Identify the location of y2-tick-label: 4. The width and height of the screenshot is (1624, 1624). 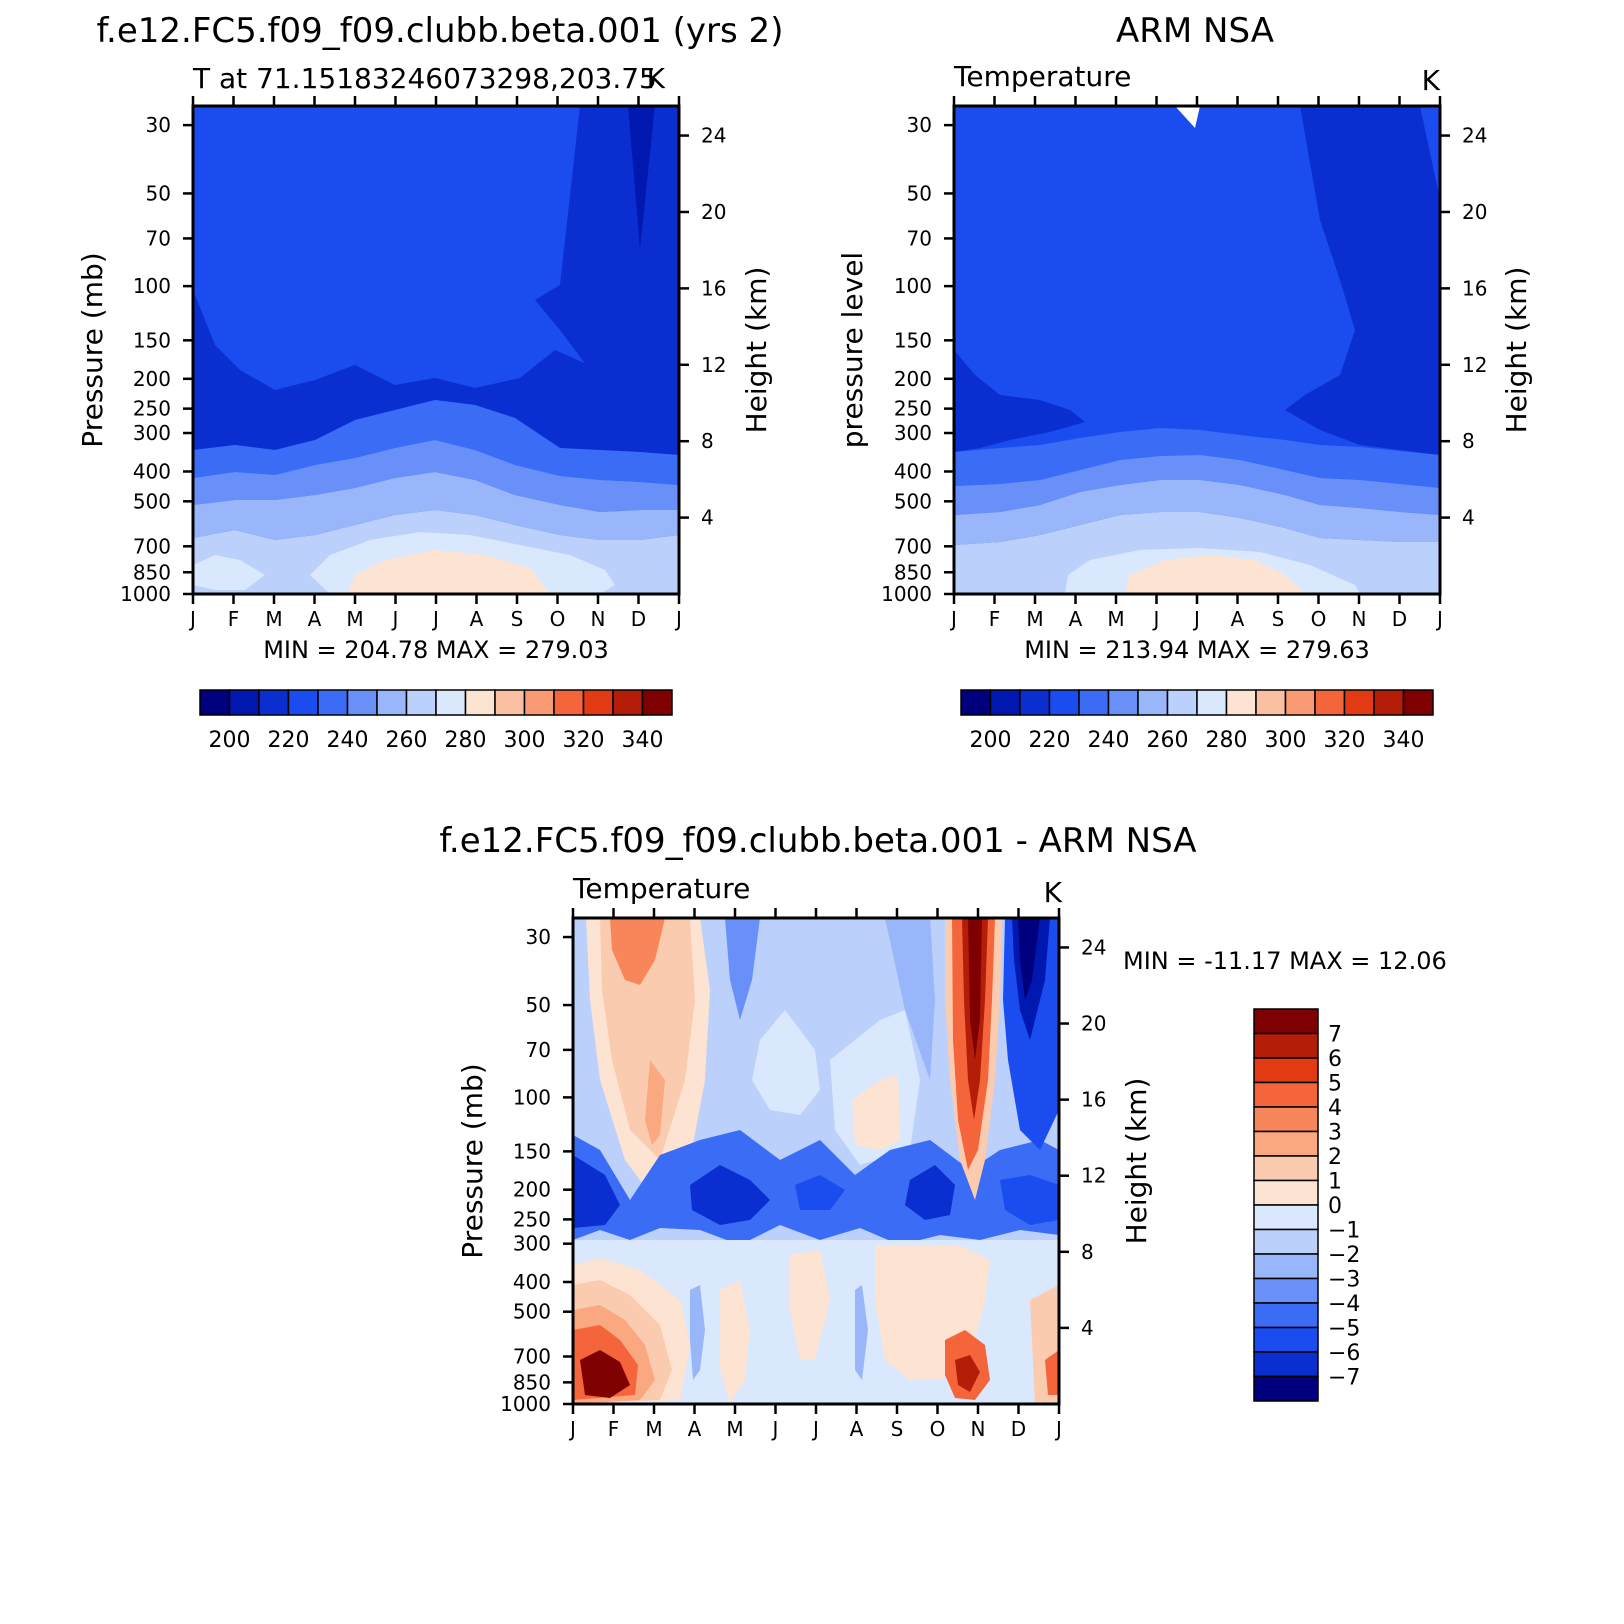
(707, 518).